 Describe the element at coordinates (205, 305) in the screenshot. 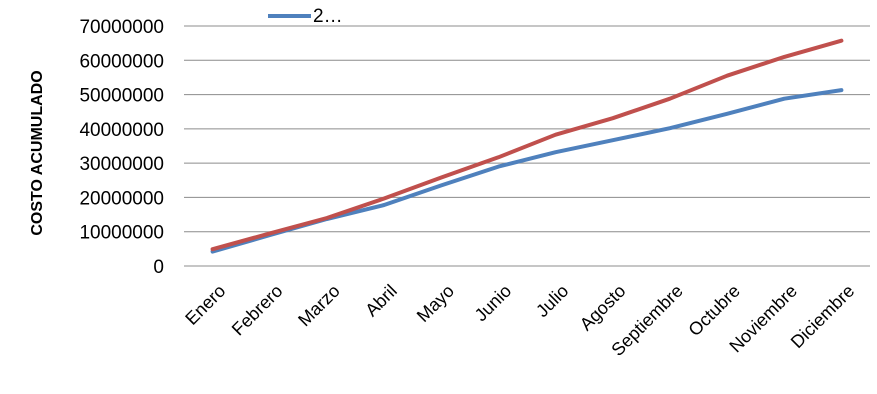

I see `x-tick-label: Enero` at that location.